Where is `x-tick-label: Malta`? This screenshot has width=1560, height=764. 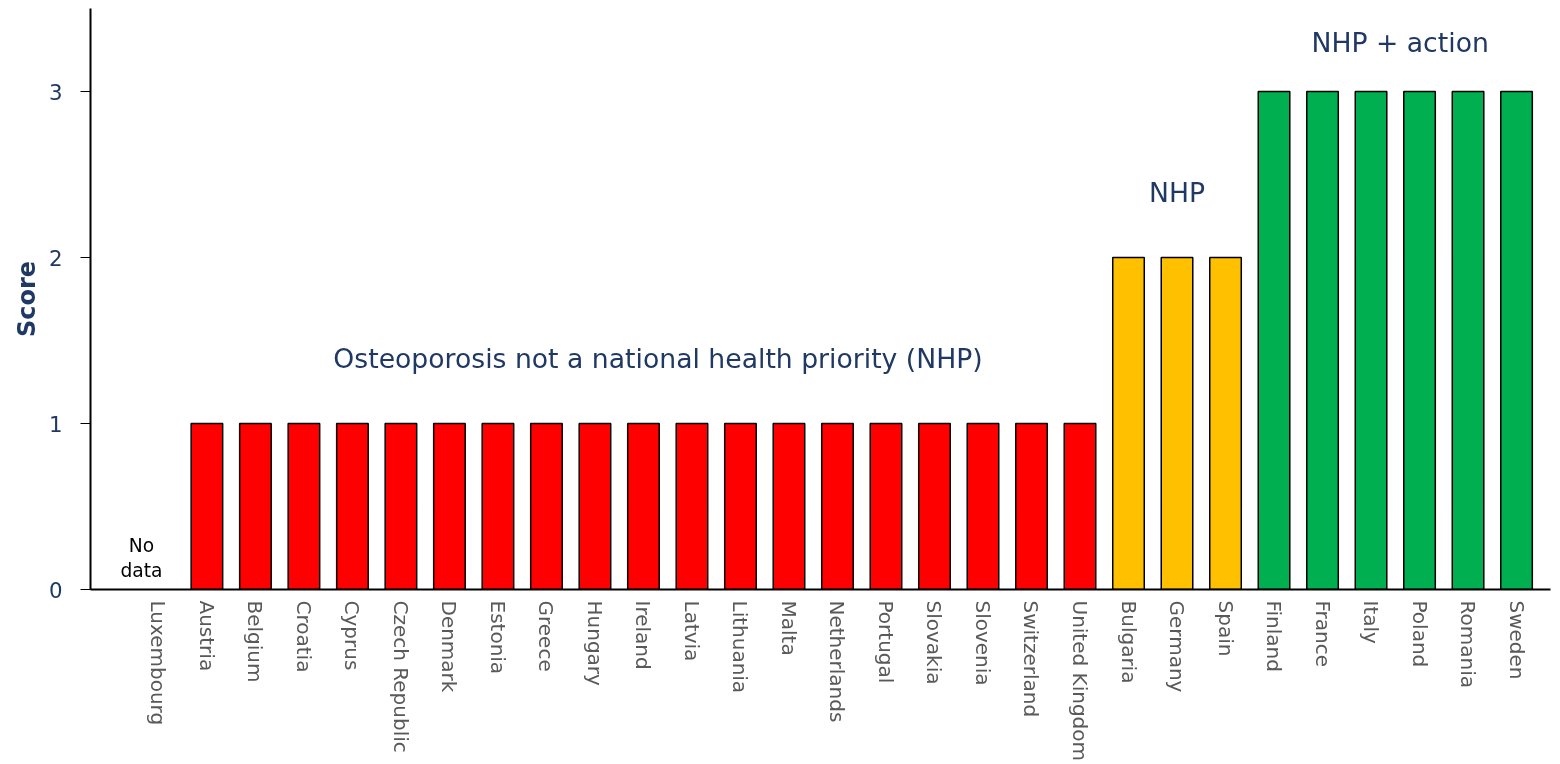
x-tick-label: Malta is located at coordinates (788, 628).